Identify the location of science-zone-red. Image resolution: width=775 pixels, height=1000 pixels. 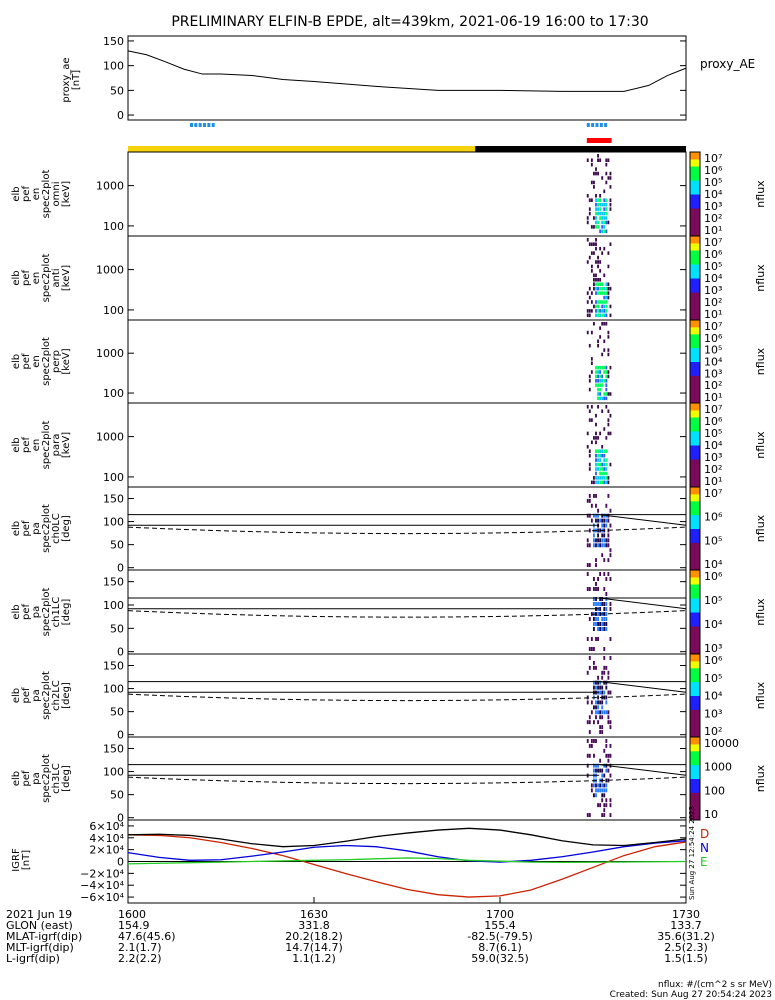
(599, 140).